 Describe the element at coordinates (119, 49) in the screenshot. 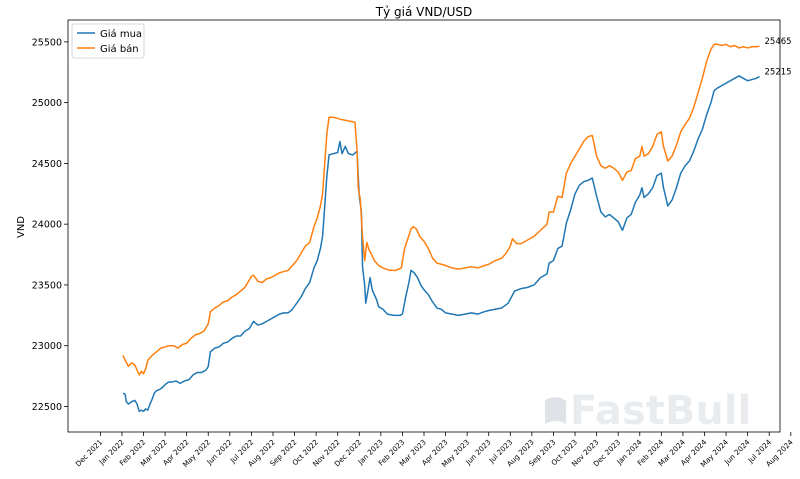

I see `legend-label-gia-ban: Giá bán` at that location.